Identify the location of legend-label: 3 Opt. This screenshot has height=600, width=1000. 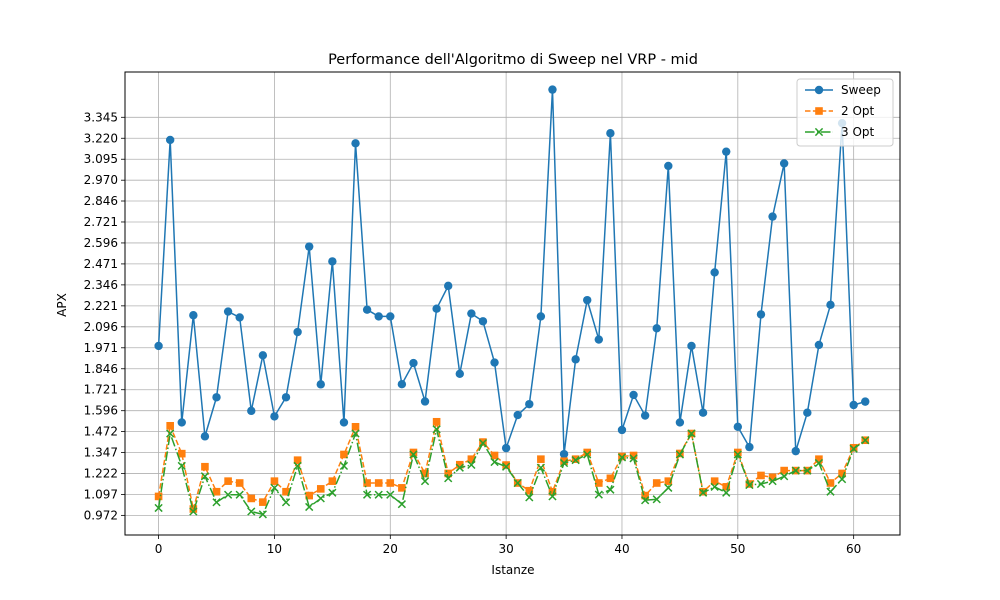
(858, 132).